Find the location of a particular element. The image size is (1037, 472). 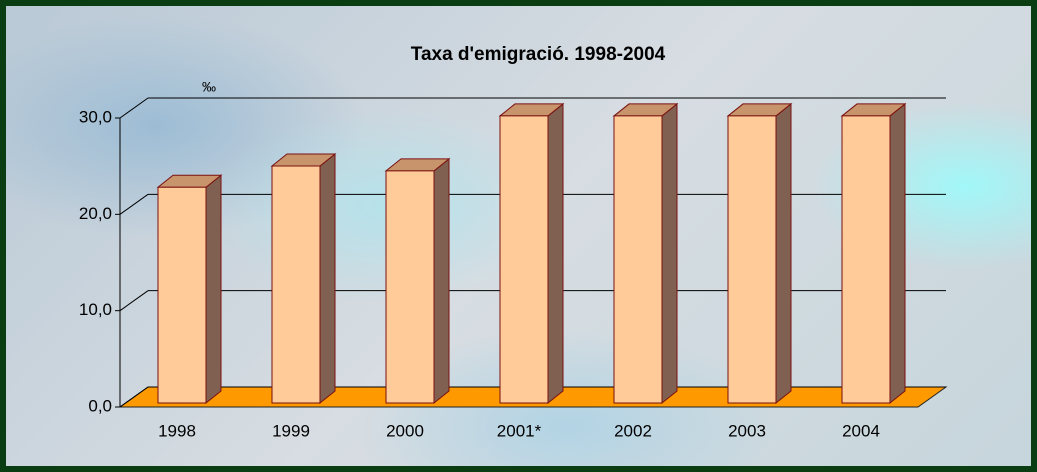

x-tick-label: 2000 is located at coordinates (405, 430).